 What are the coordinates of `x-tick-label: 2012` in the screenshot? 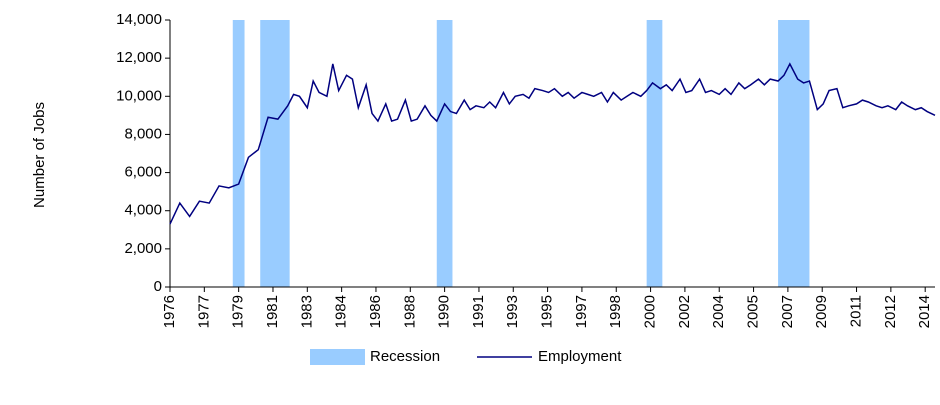 It's located at (890, 311).